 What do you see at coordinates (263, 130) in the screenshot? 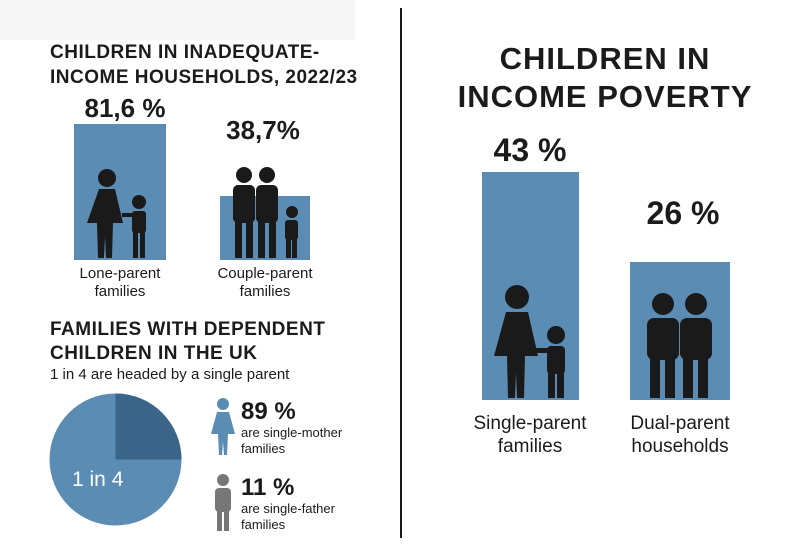
I see `couple-parent-value-label: 38,7%` at bounding box center [263, 130].